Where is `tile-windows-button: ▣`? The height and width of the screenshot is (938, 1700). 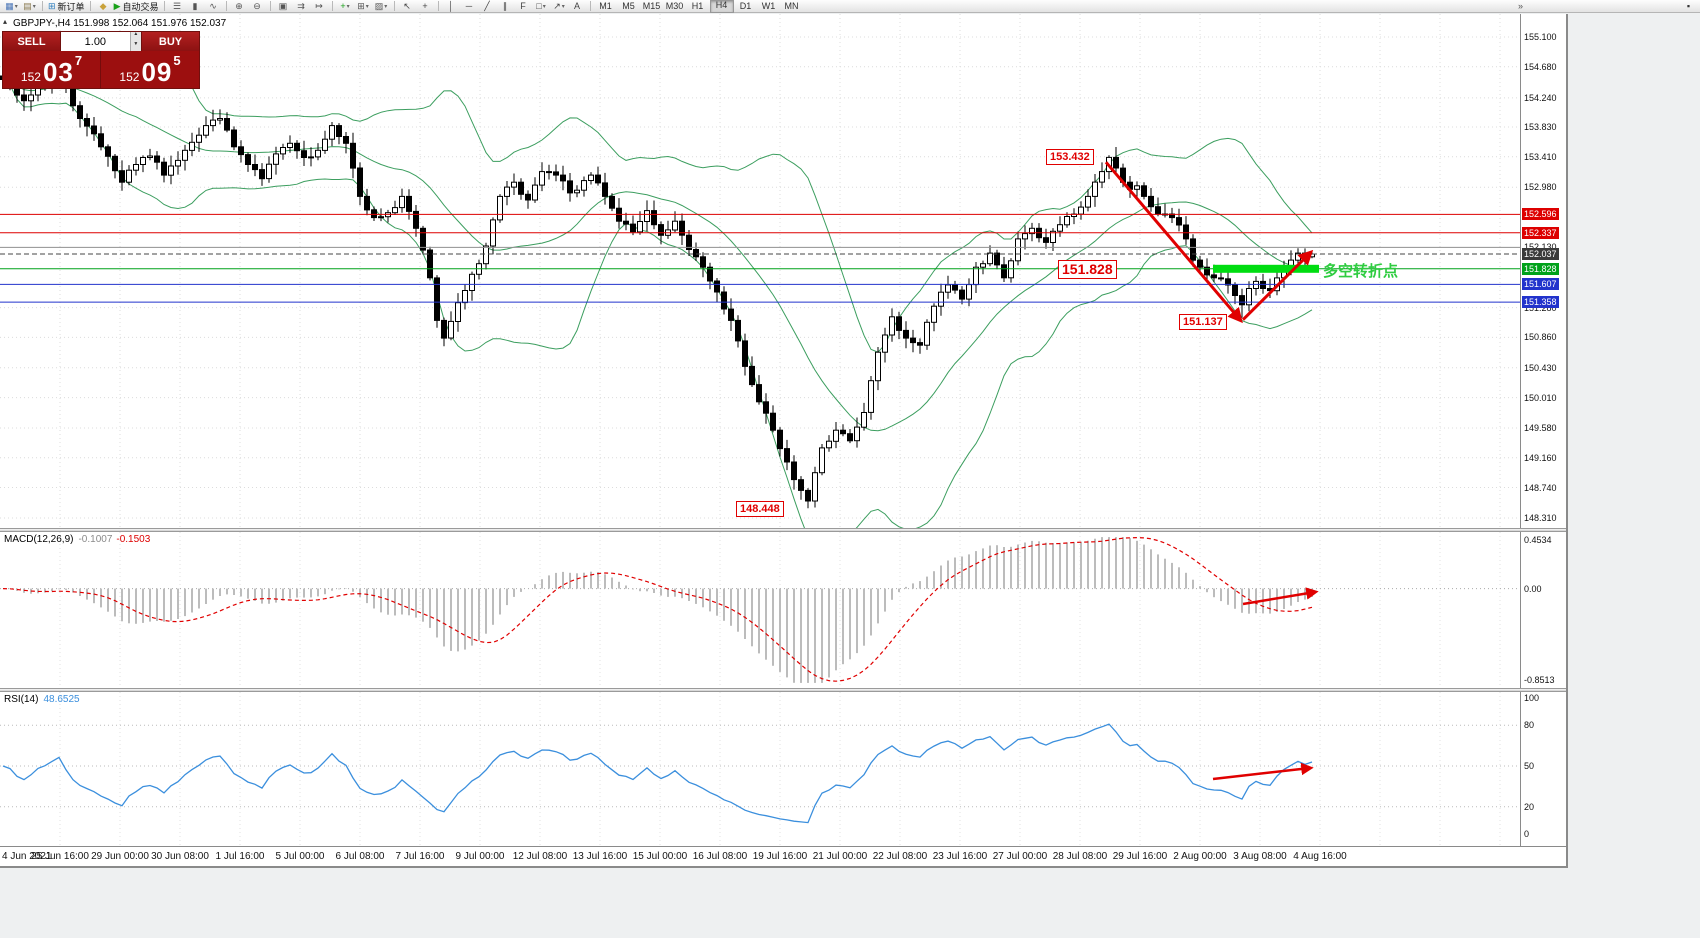 tile-windows-button: ▣ is located at coordinates (283, 6).